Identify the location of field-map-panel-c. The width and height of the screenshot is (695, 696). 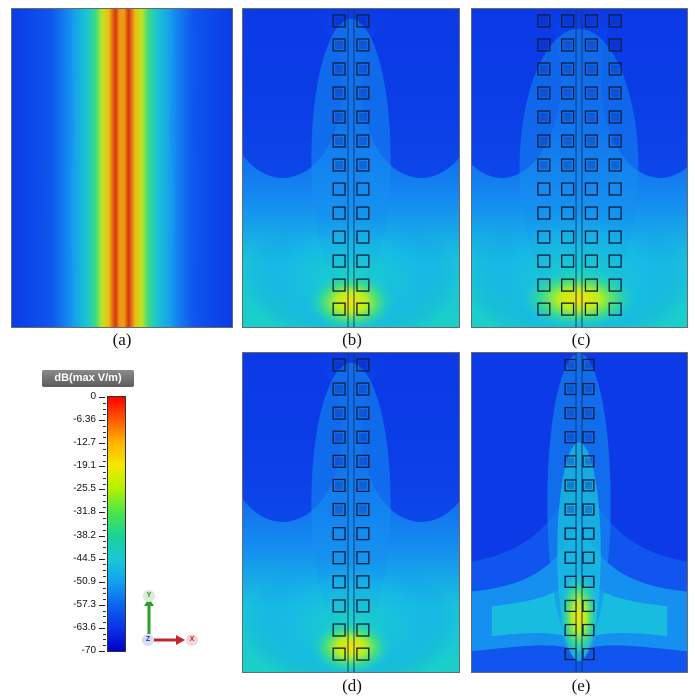
(579, 168).